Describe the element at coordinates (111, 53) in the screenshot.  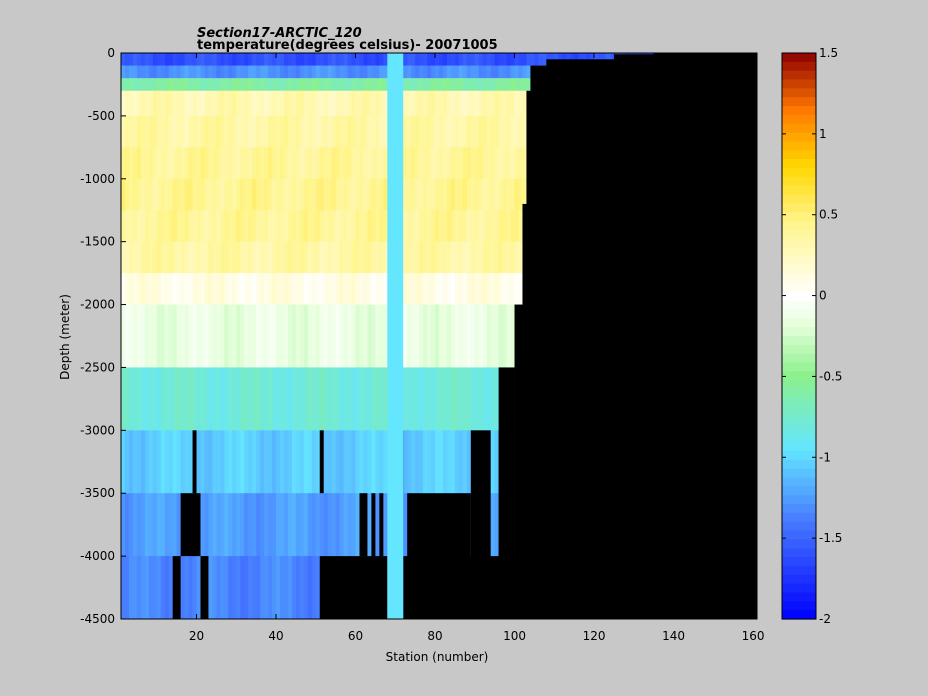
I see `y-tick-label: 0` at that location.